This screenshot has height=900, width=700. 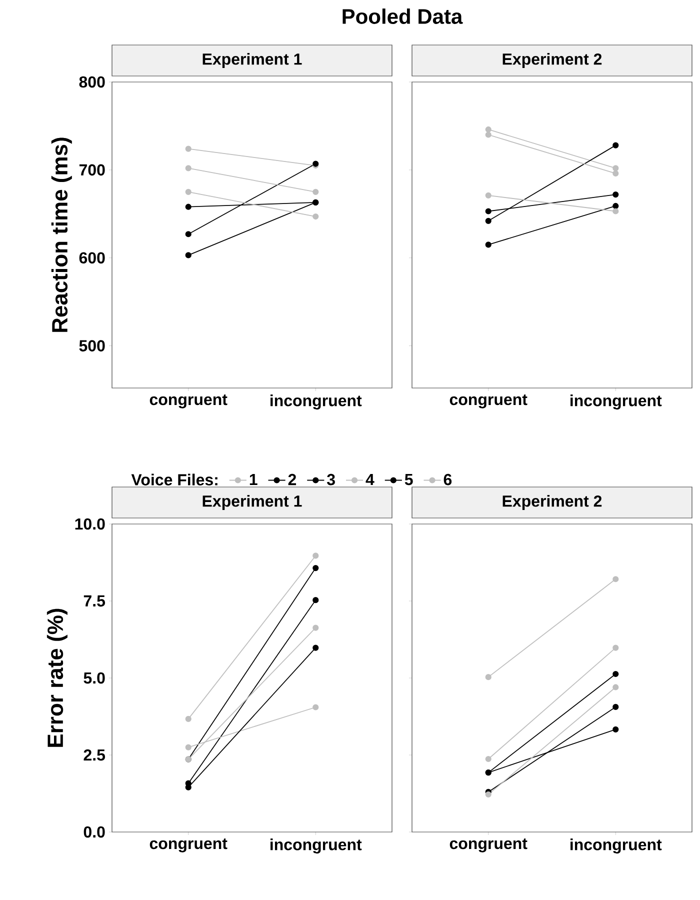 What do you see at coordinates (448, 480) in the screenshot?
I see `legend-label: 6` at bounding box center [448, 480].